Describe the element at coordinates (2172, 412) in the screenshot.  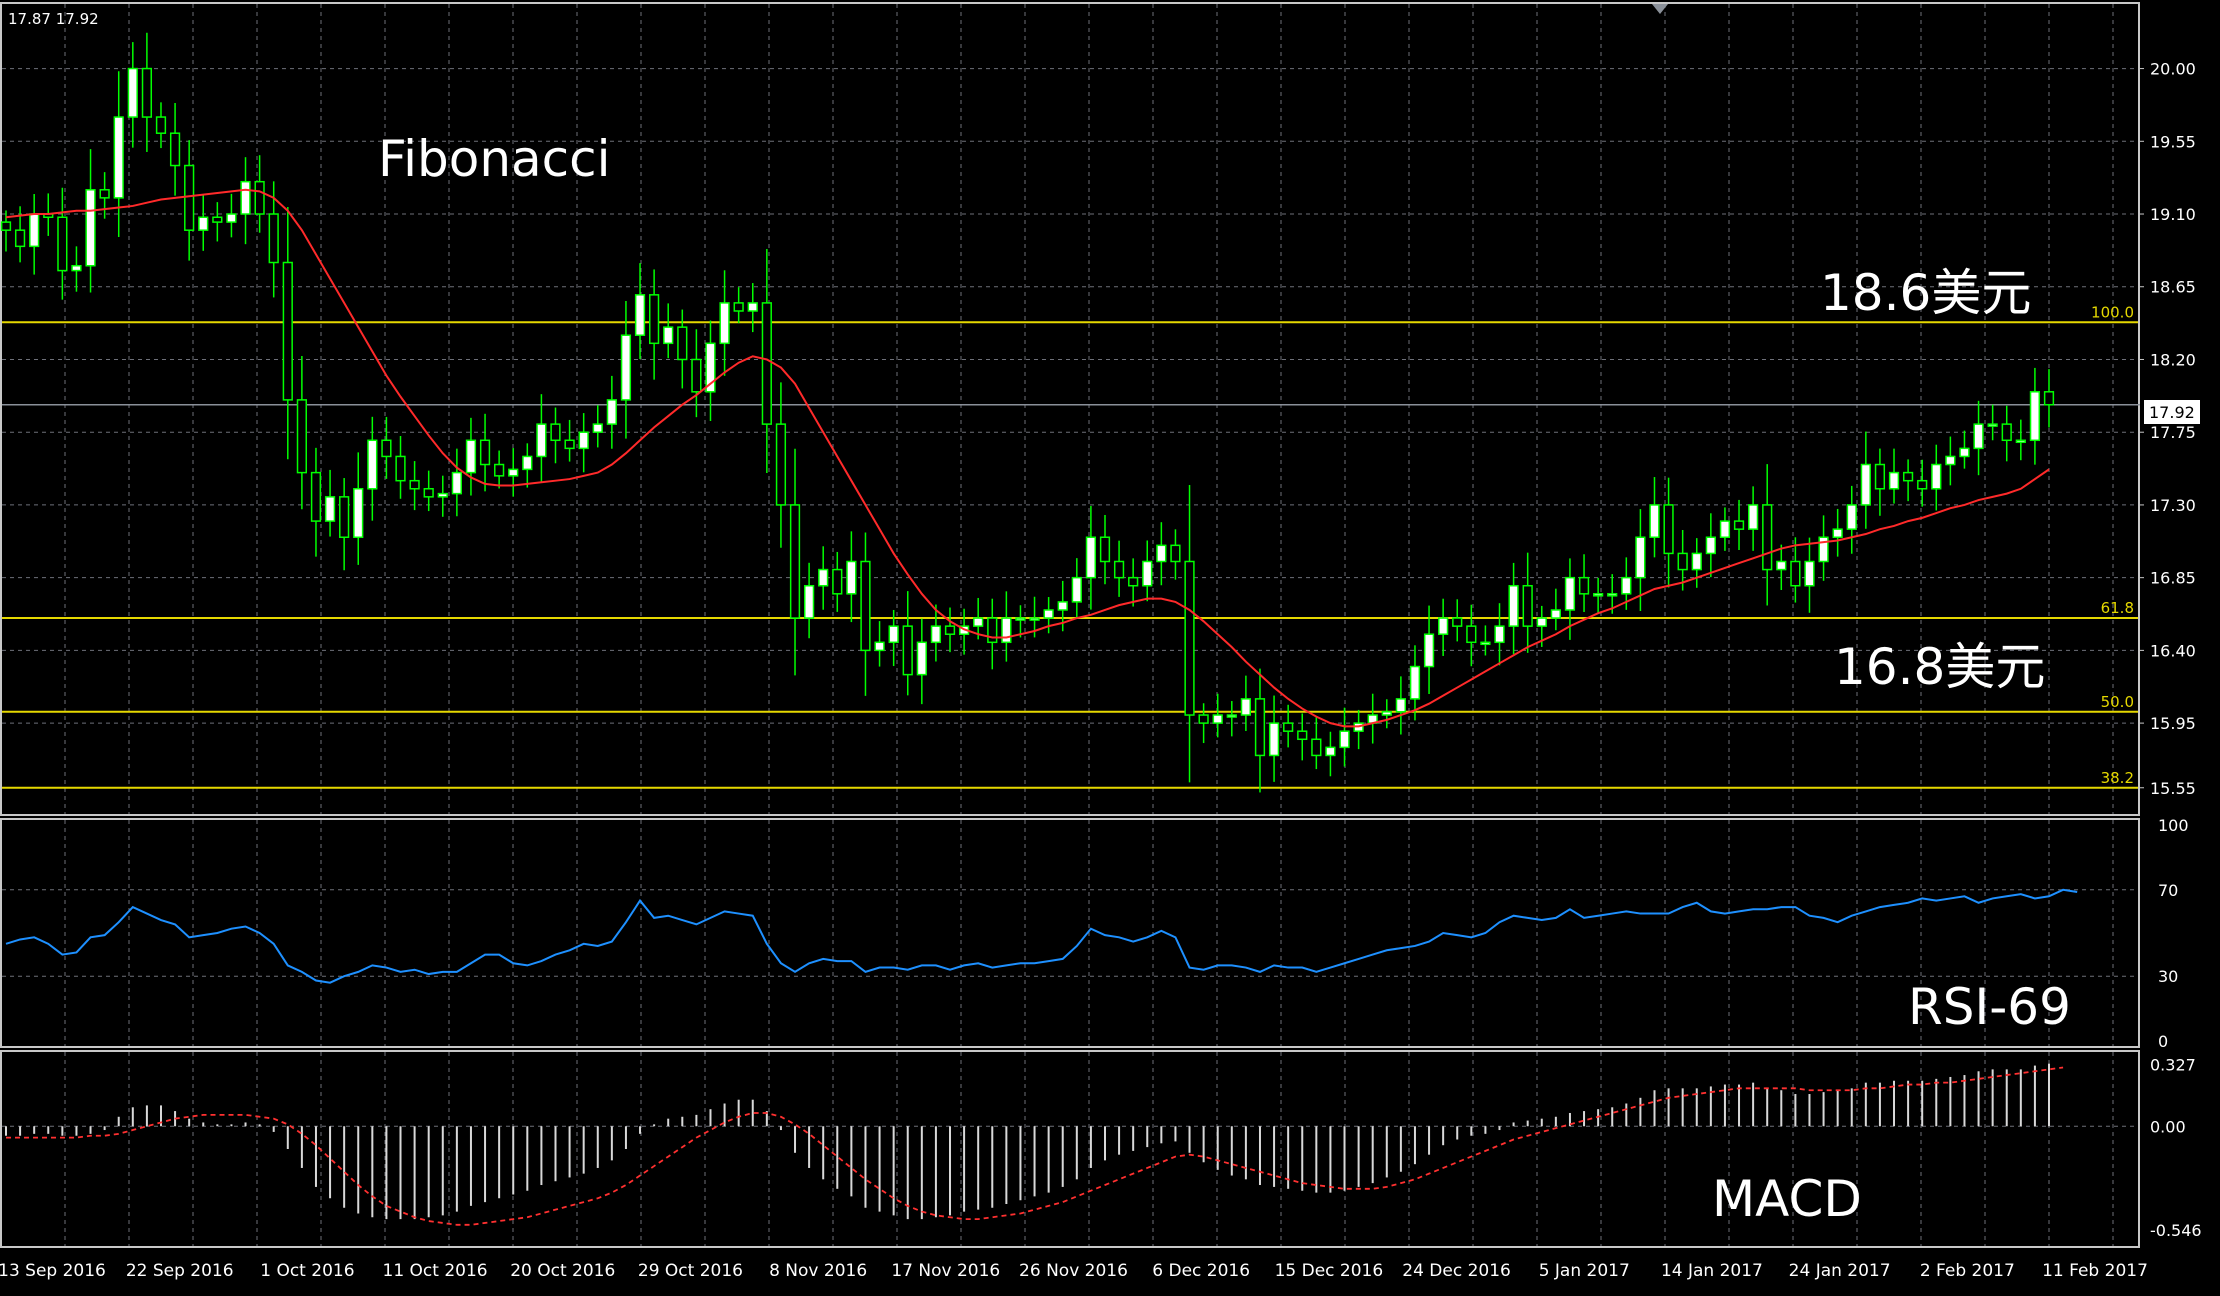
I see `current-price-value: 17.92` at that location.